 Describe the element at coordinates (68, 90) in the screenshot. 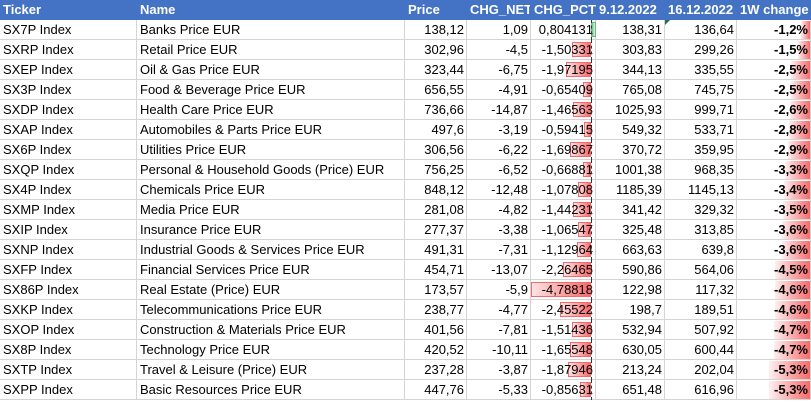

I see `ticker-cell: SX3P Index` at that location.